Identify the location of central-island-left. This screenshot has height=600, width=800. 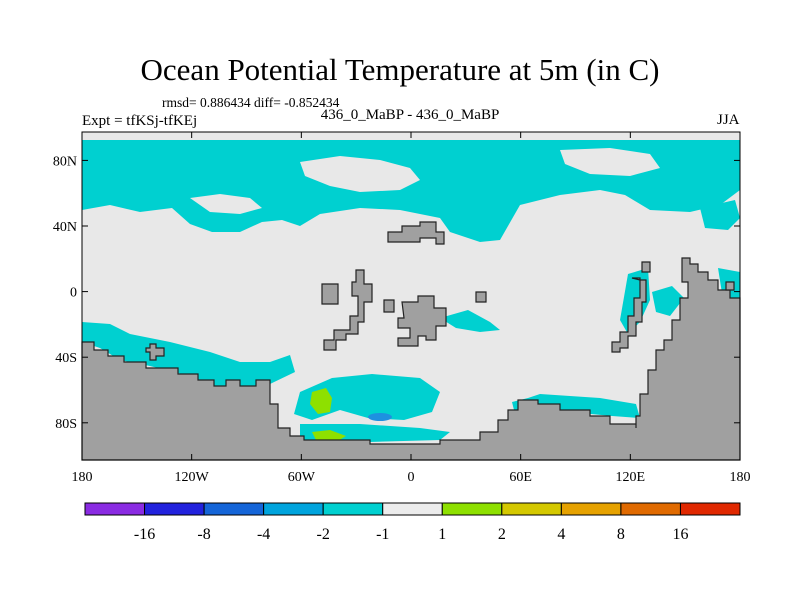
(330, 294).